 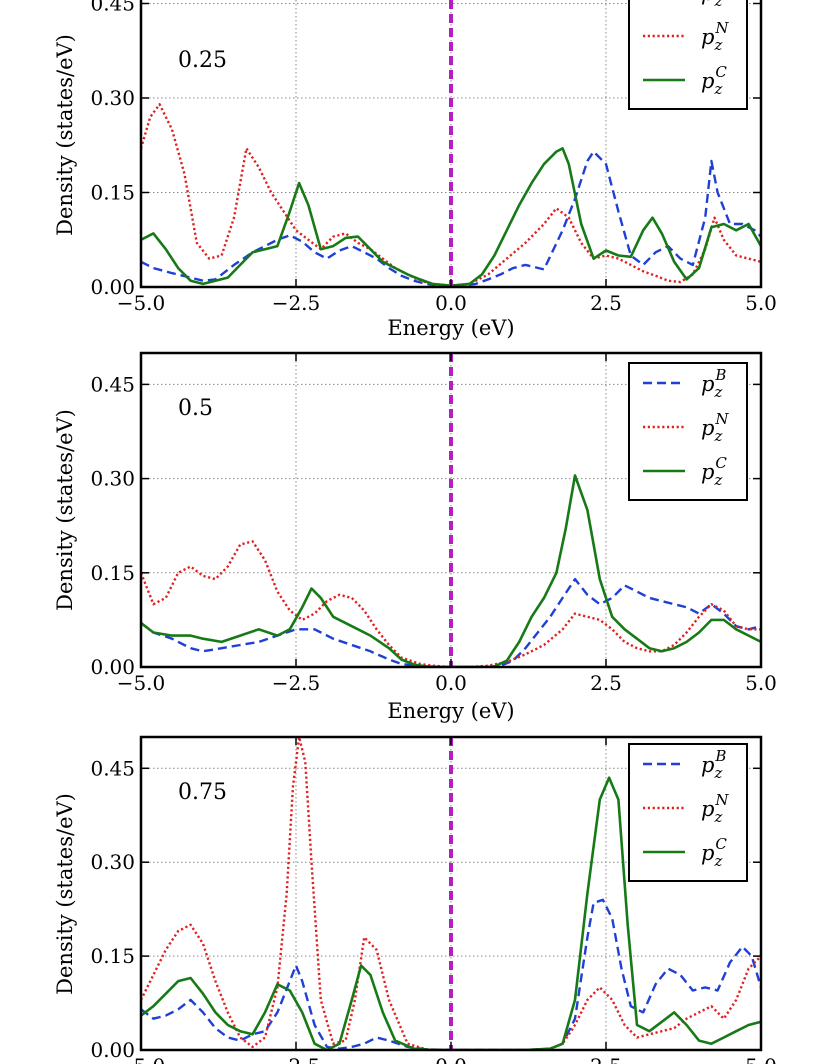 I want to click on panel-label: 0.25, so click(x=202, y=60).